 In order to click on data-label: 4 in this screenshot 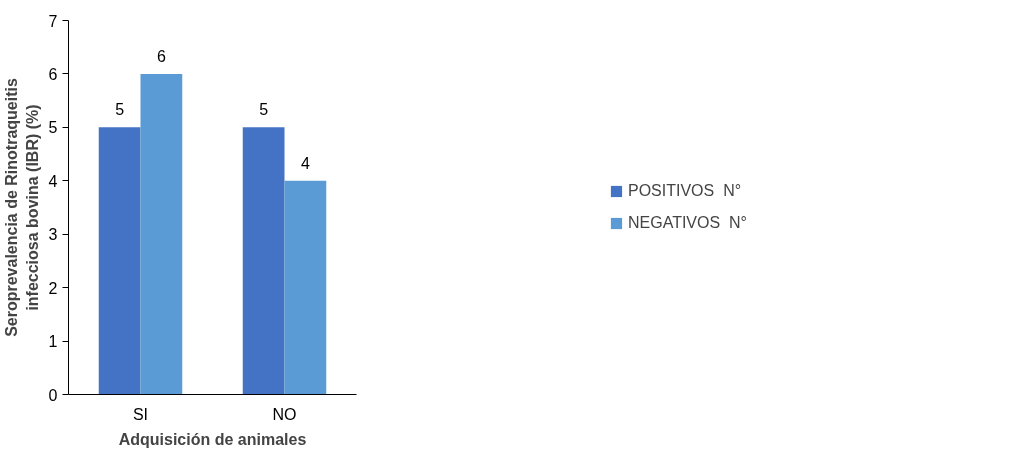, I will do `click(305, 163)`.